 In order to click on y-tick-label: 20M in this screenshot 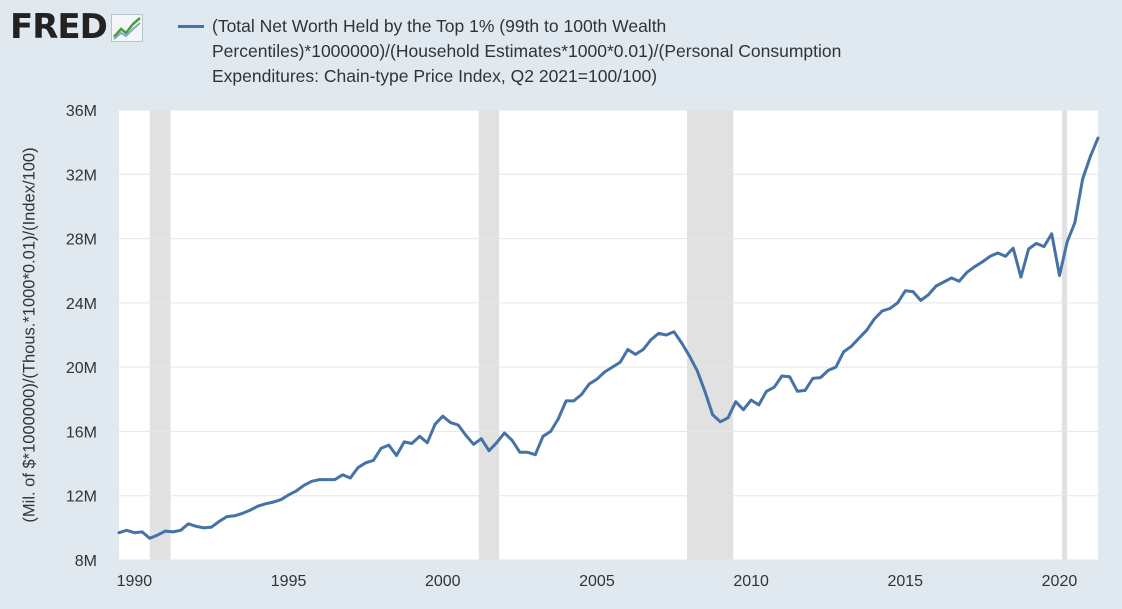, I will do `click(81, 368)`.